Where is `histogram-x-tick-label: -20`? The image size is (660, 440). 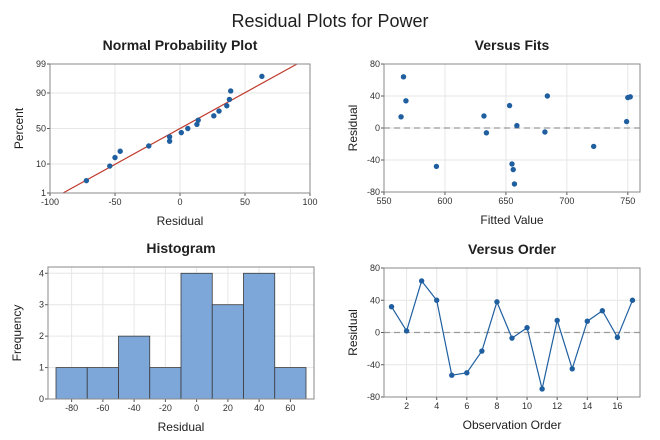 histogram-x-tick-label: -20 is located at coordinates (165, 408).